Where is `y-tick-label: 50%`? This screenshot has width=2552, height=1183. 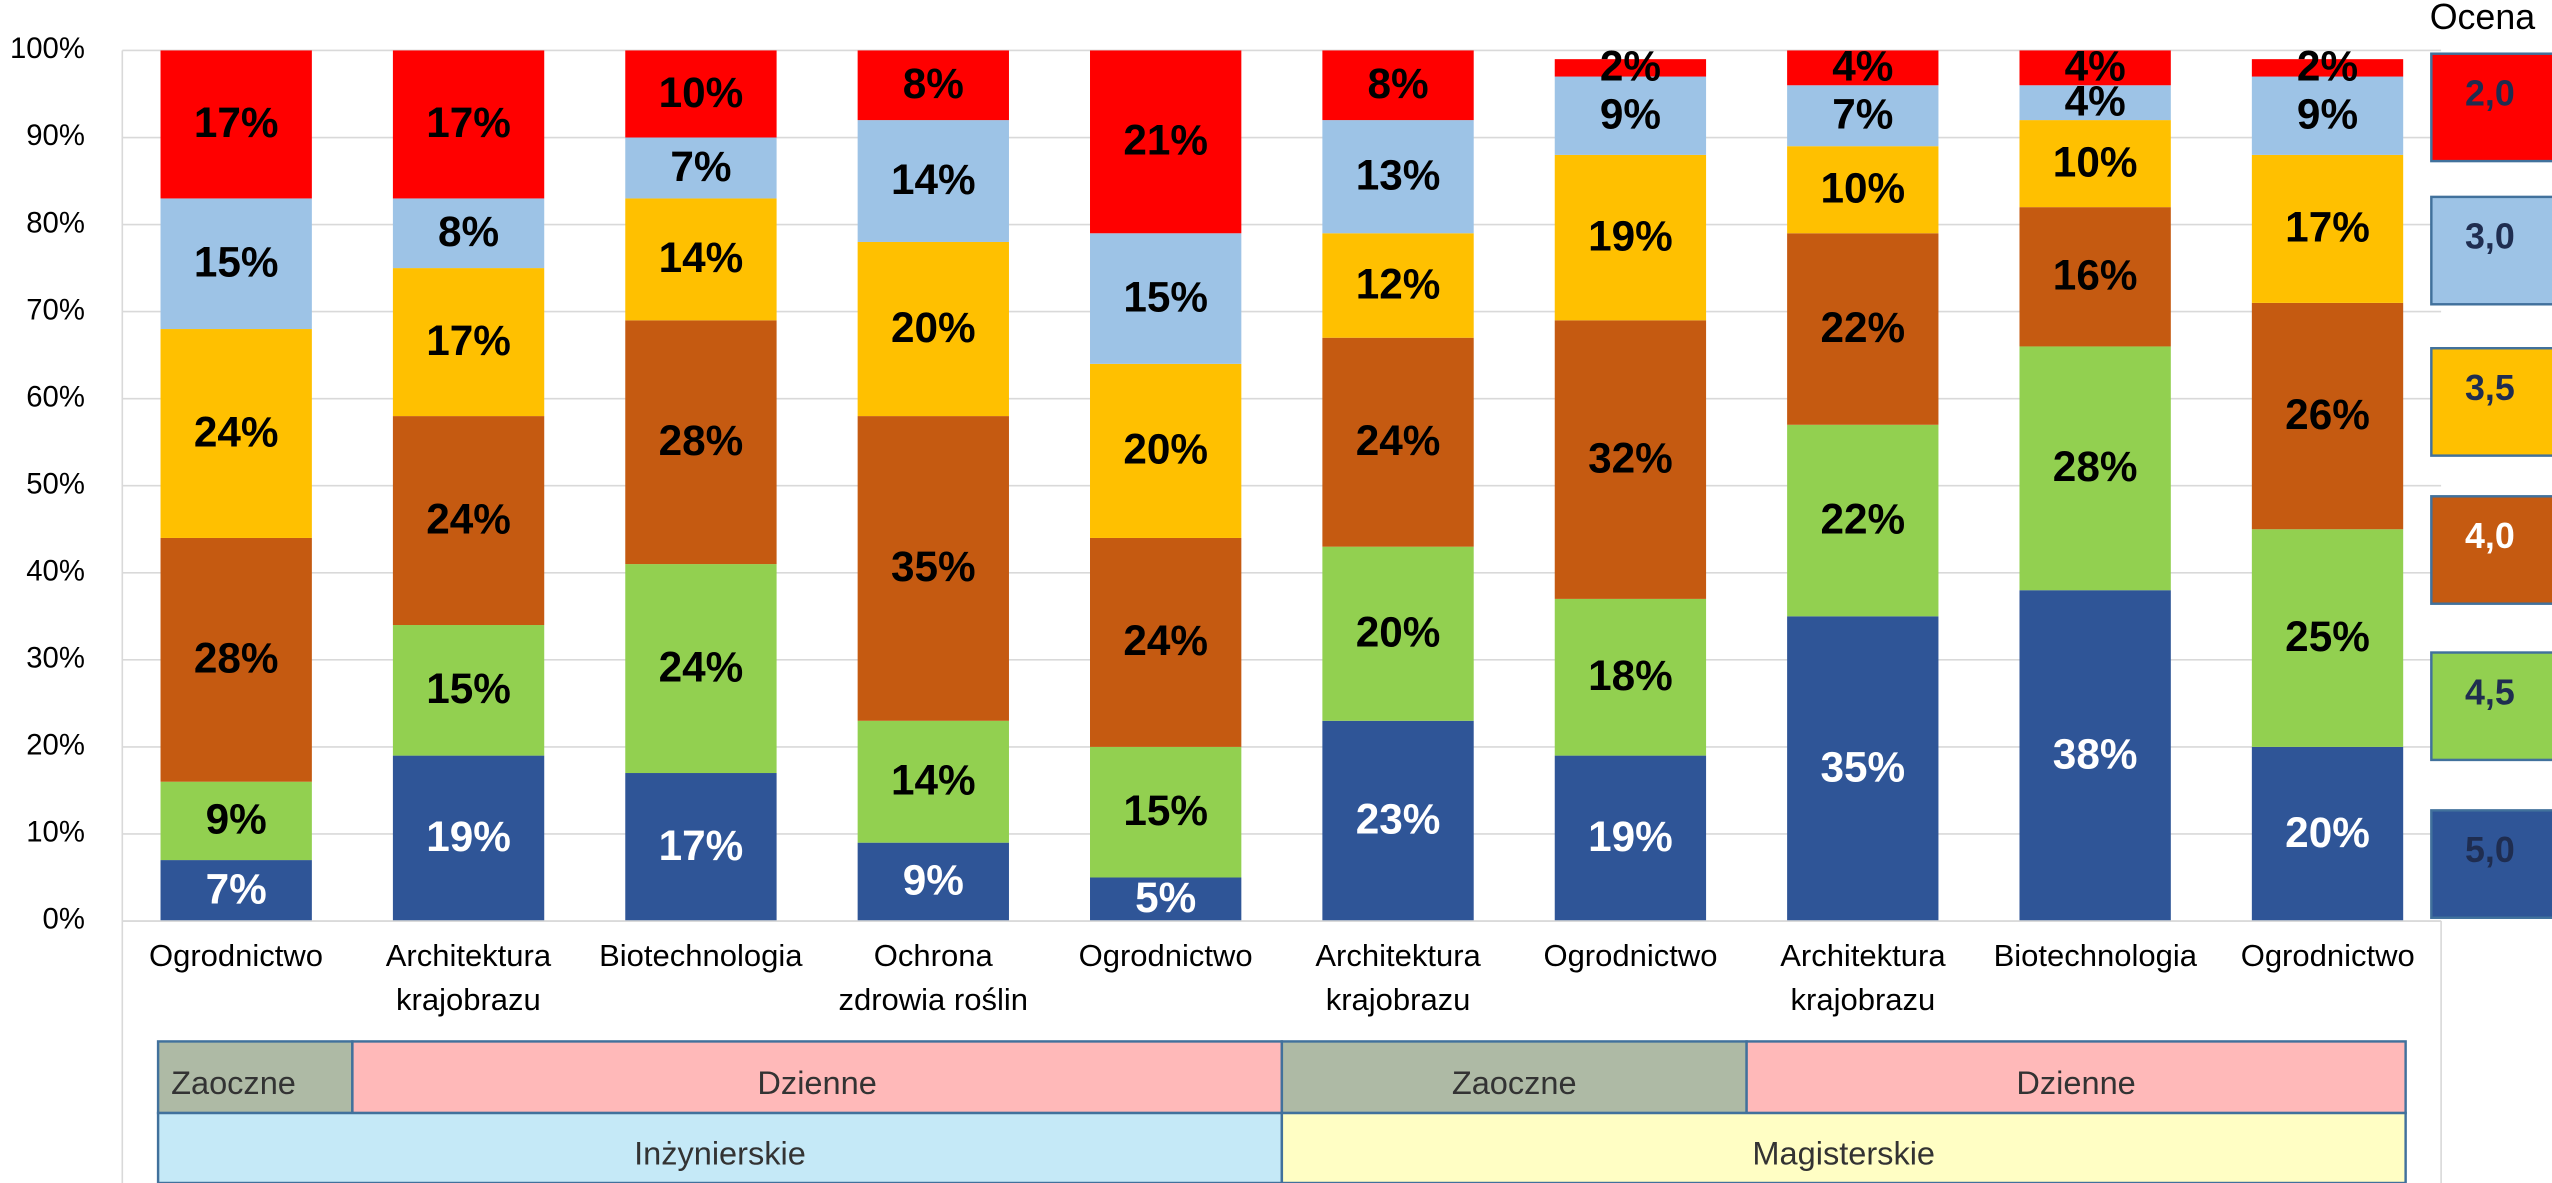
y-tick-label: 50% is located at coordinates (55, 483).